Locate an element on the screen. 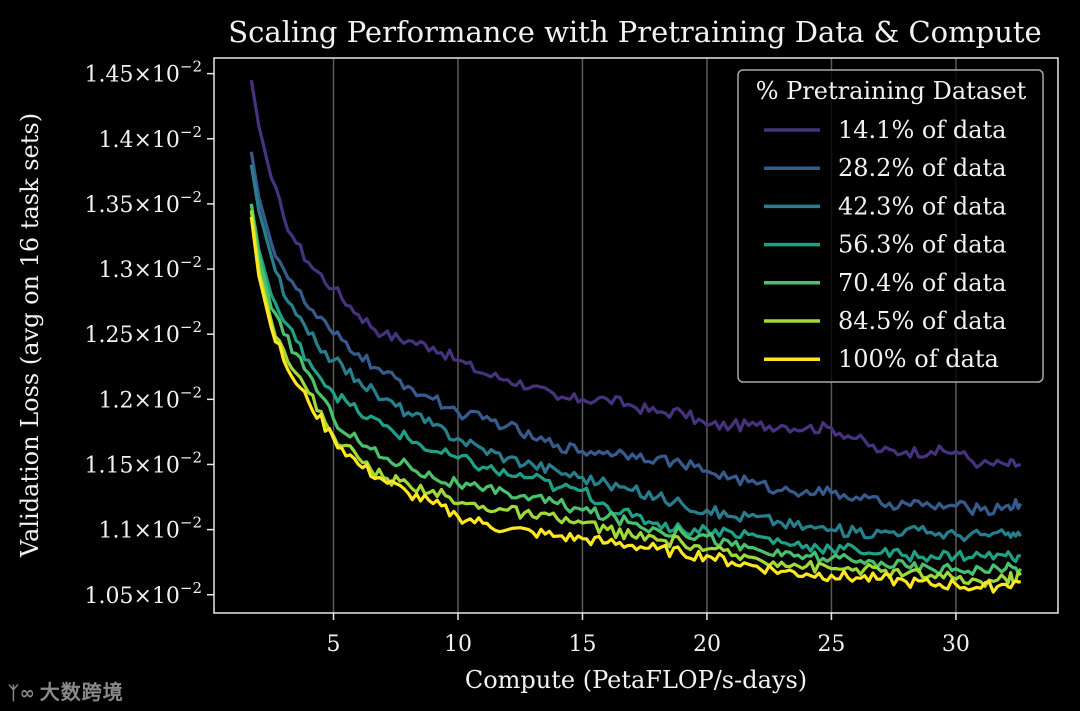  y-tick-label: 1.3×10⁻² is located at coordinates (150, 268).